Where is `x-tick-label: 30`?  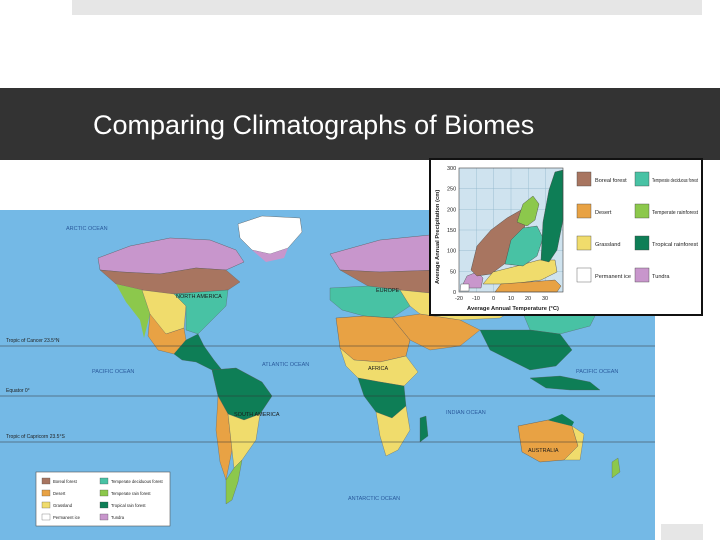
x-tick-label: 30 is located at coordinates (545, 299).